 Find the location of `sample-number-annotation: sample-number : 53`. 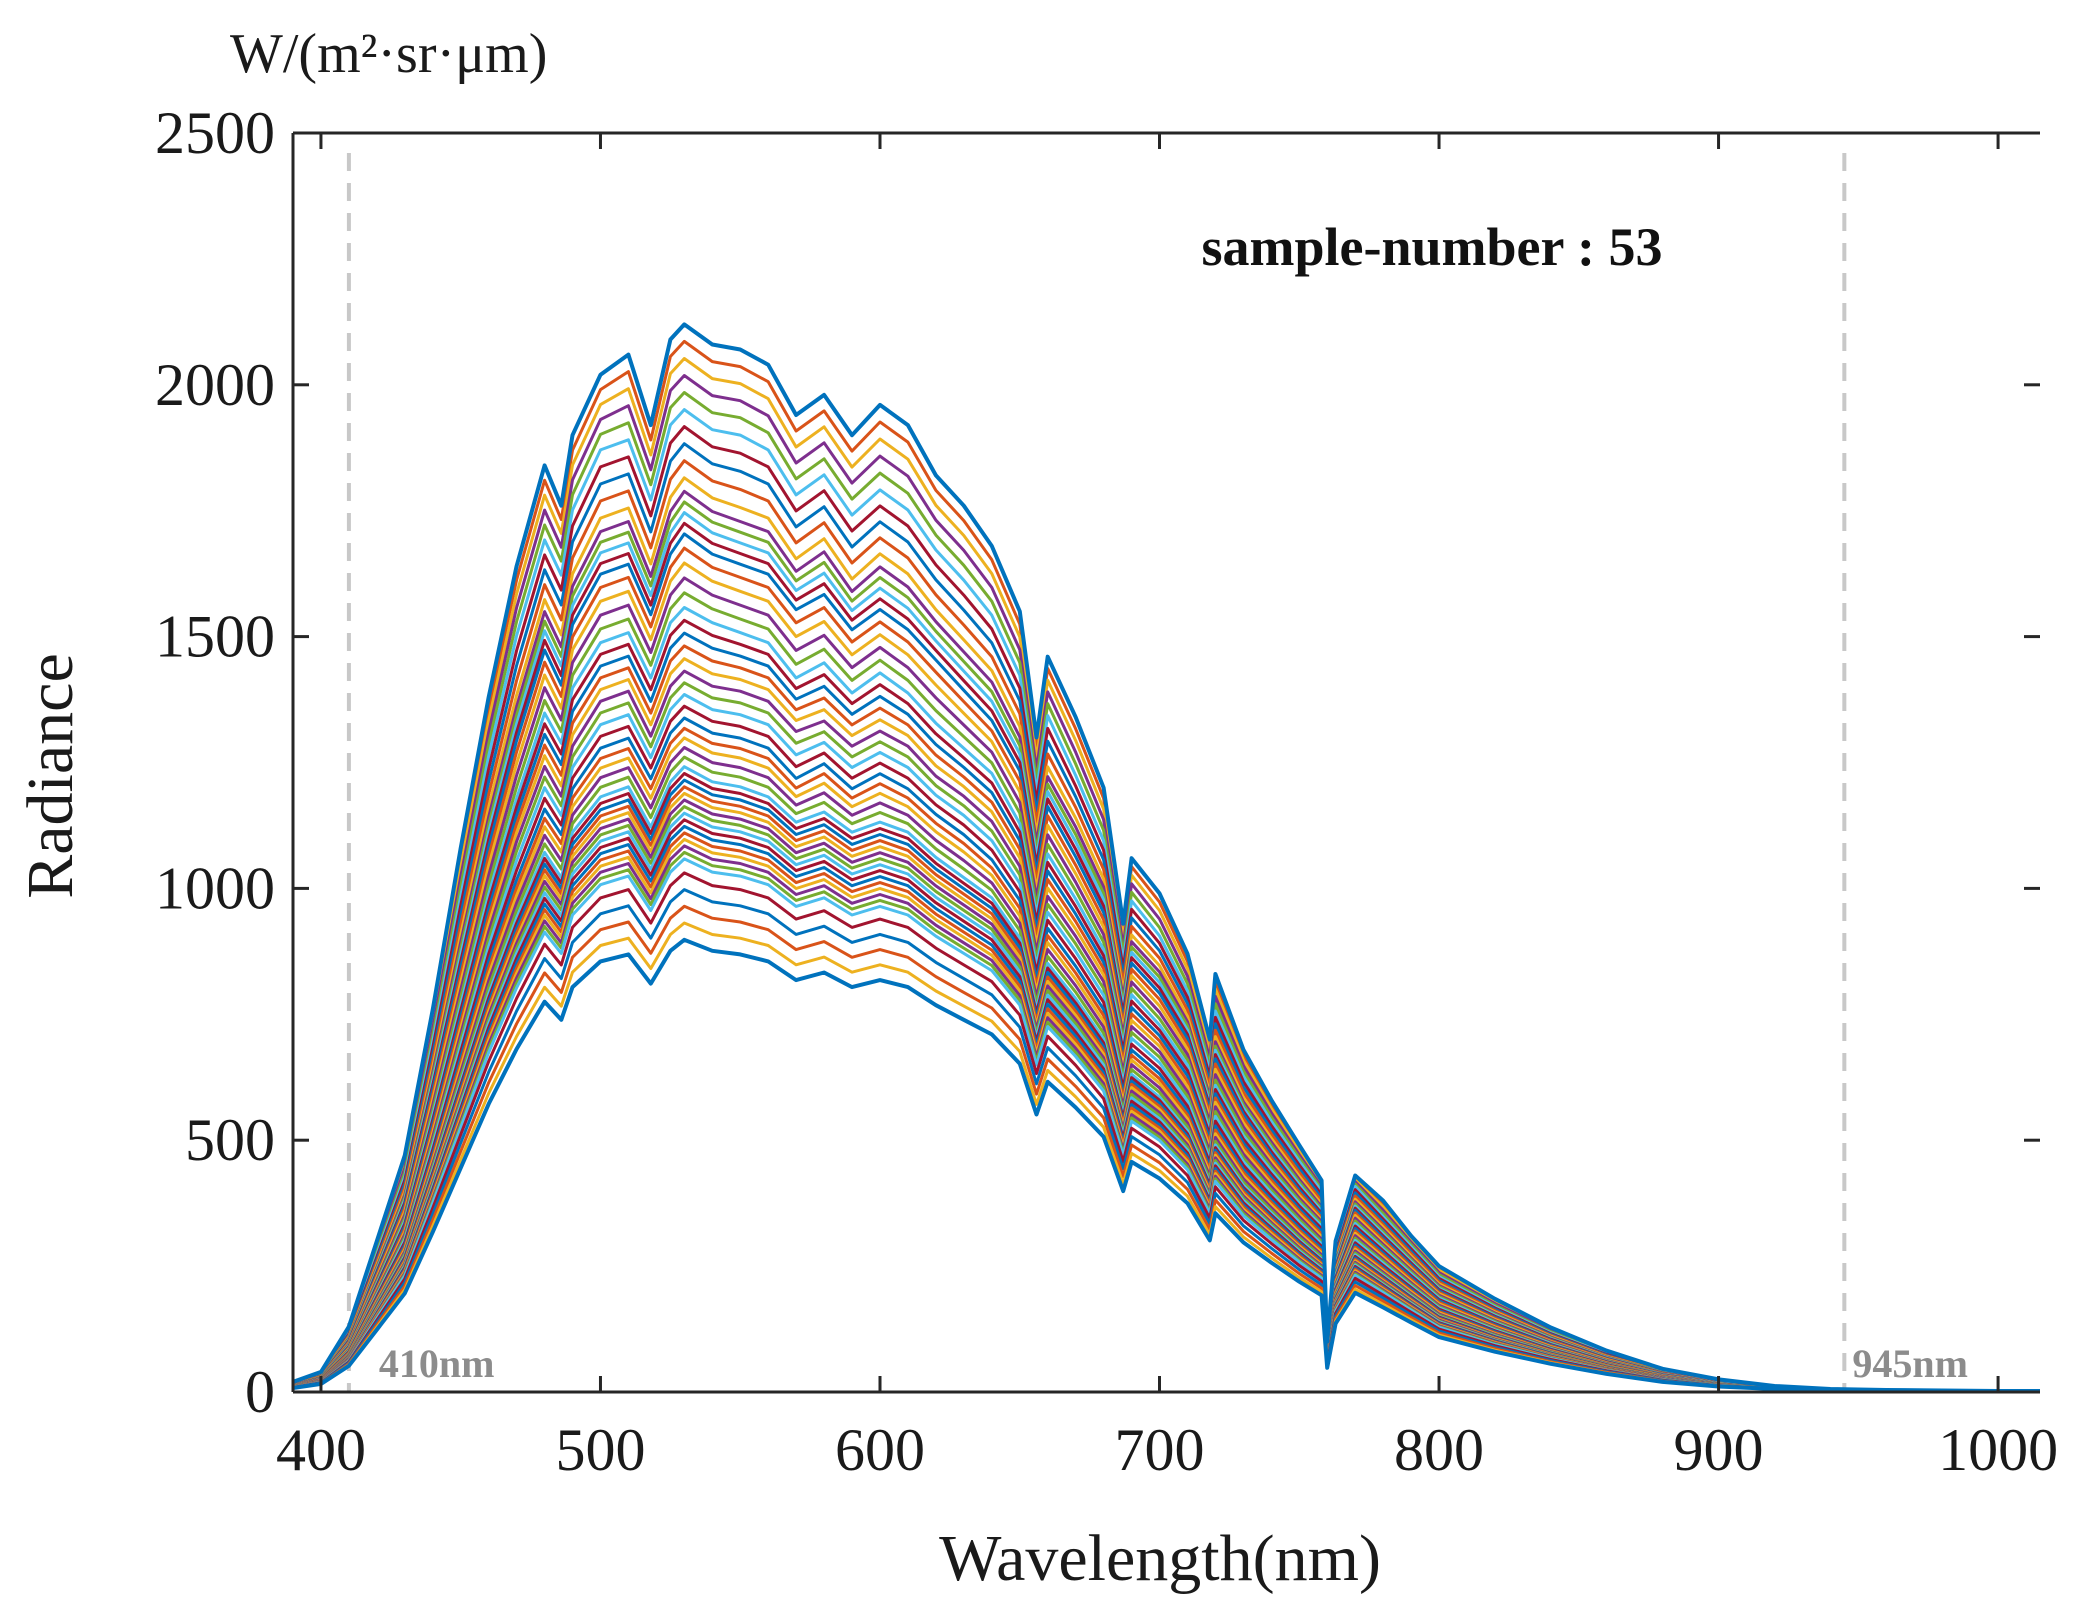

sample-number-annotation: sample-number : 53 is located at coordinates (1431, 247).